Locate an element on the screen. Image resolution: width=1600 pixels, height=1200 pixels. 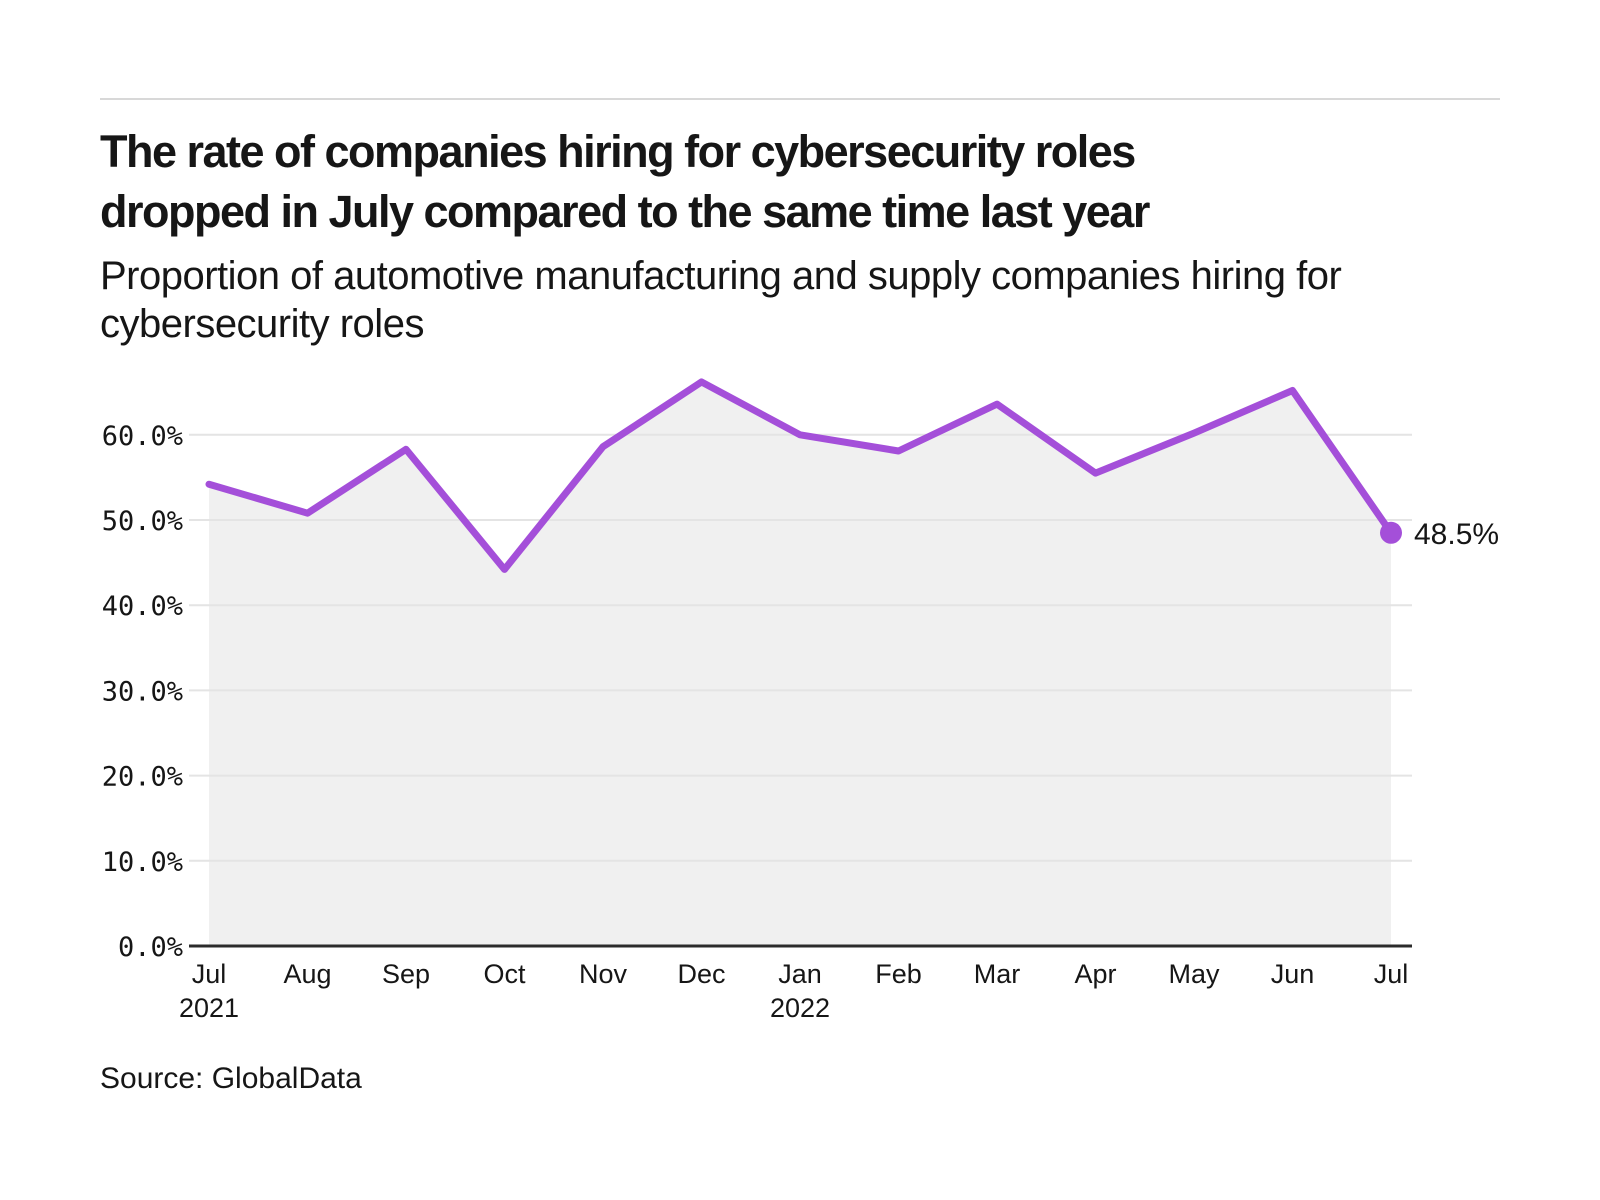
source-note: Source: GlobalData is located at coordinates (231, 1078).